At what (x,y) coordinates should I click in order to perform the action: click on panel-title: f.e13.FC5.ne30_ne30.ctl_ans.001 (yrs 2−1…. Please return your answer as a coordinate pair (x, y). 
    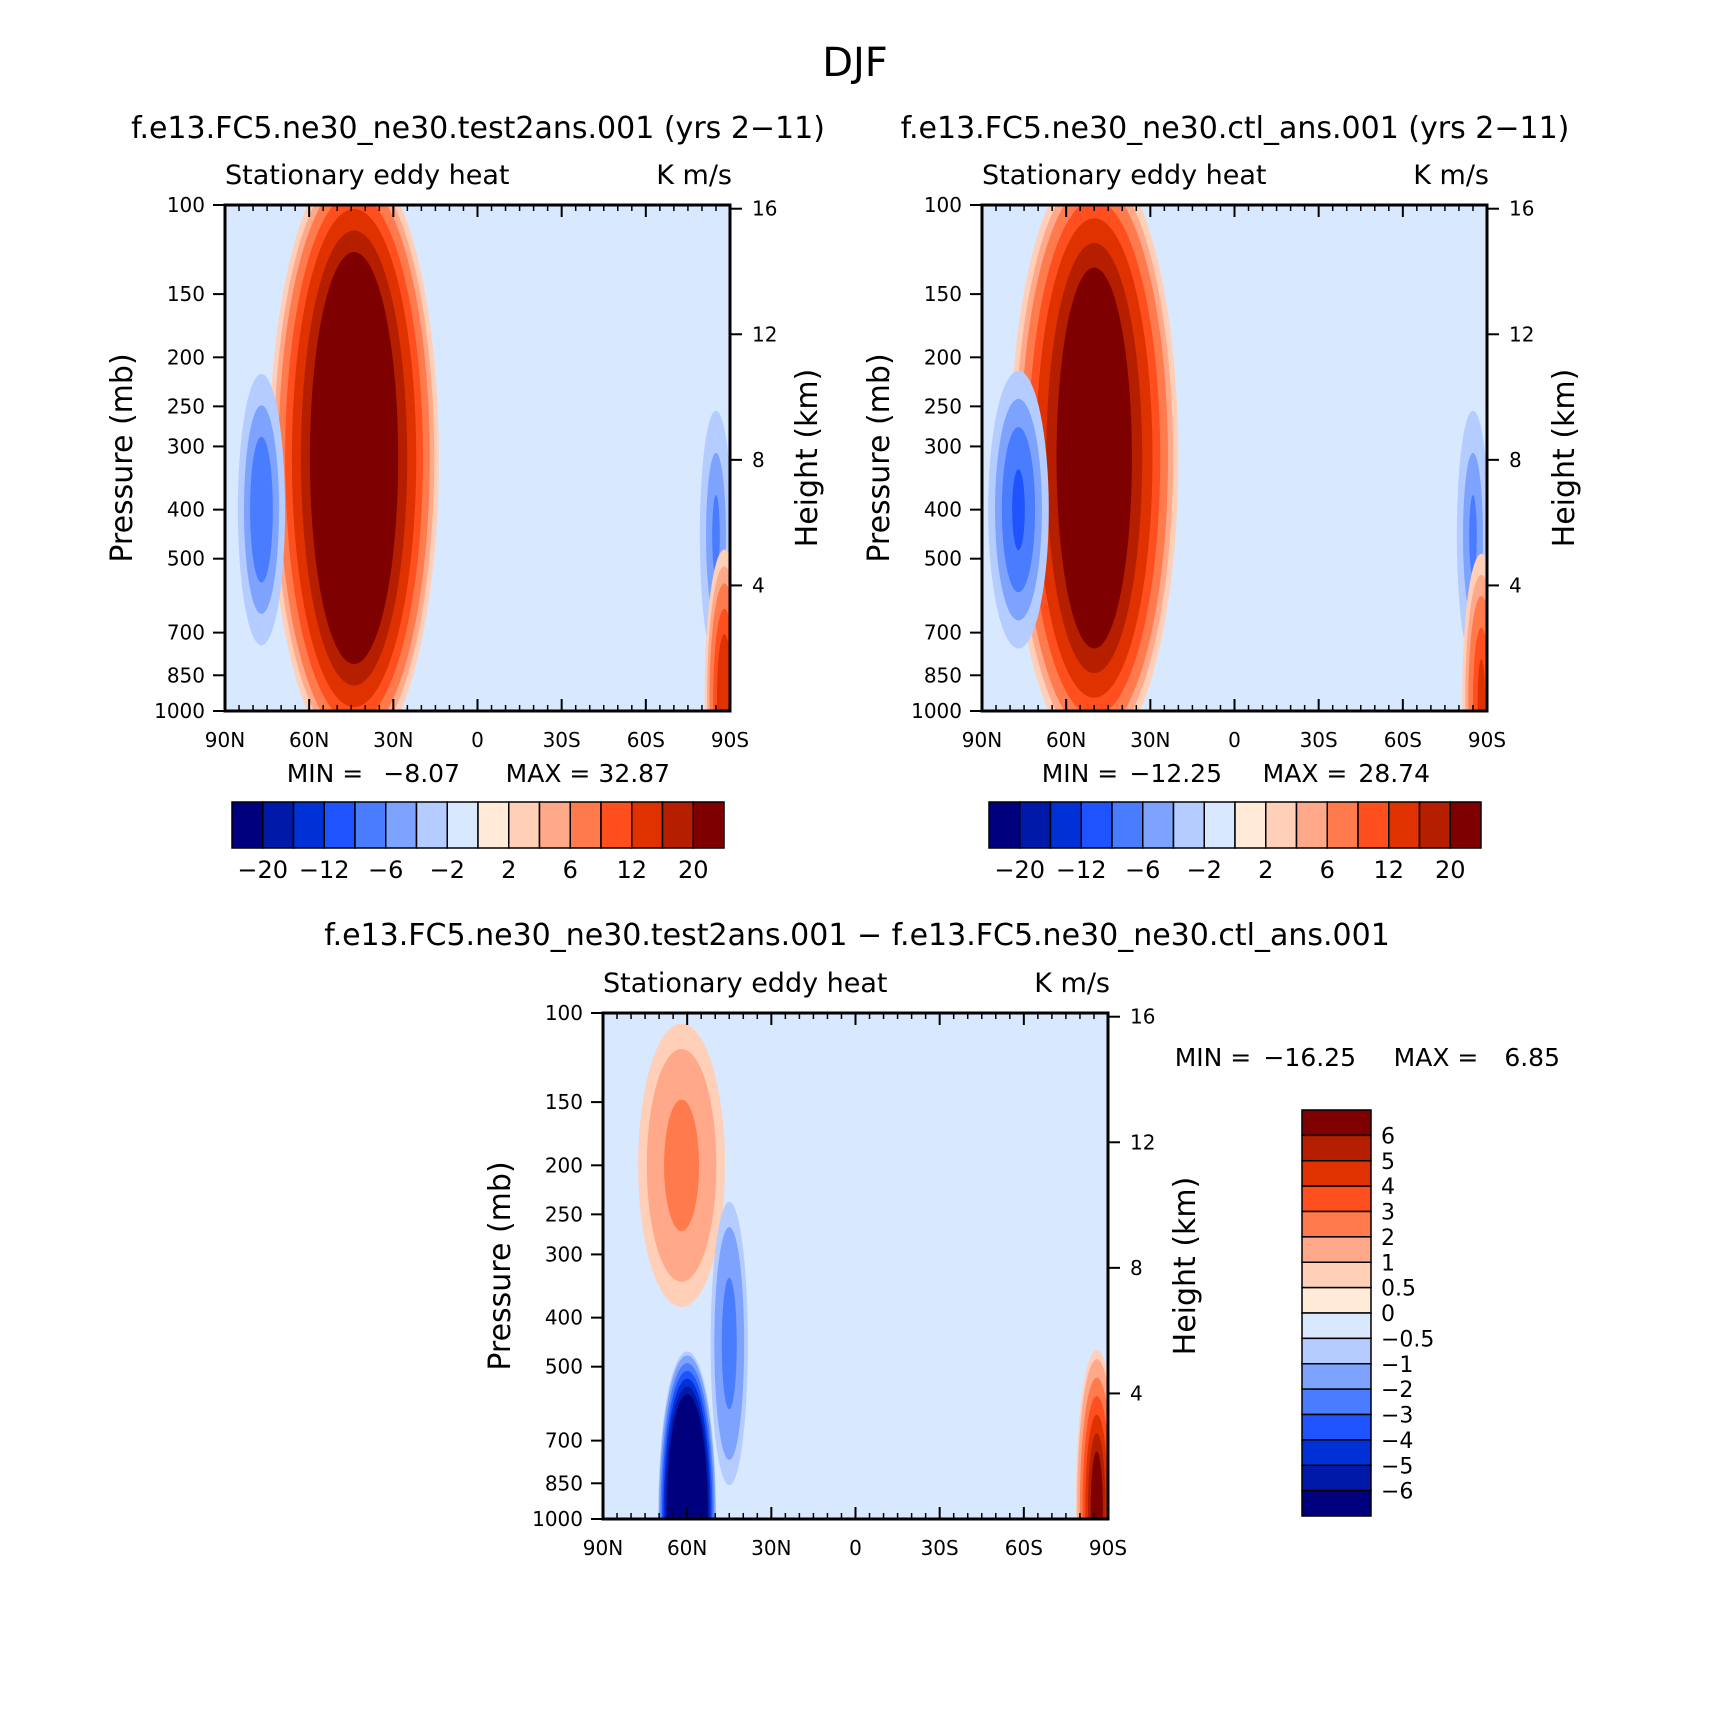
    Looking at the image, I should click on (1235, 128).